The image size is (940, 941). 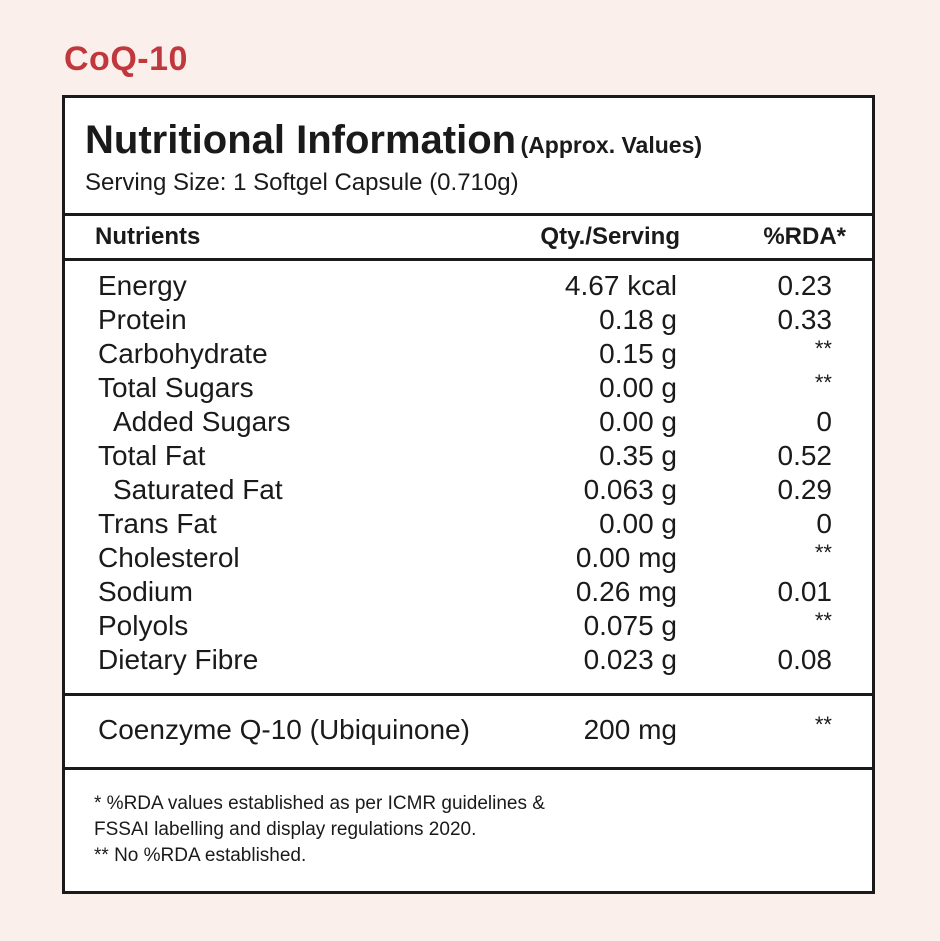 What do you see at coordinates (198, 489) in the screenshot?
I see `nutrient-name: Saturated Fat` at bounding box center [198, 489].